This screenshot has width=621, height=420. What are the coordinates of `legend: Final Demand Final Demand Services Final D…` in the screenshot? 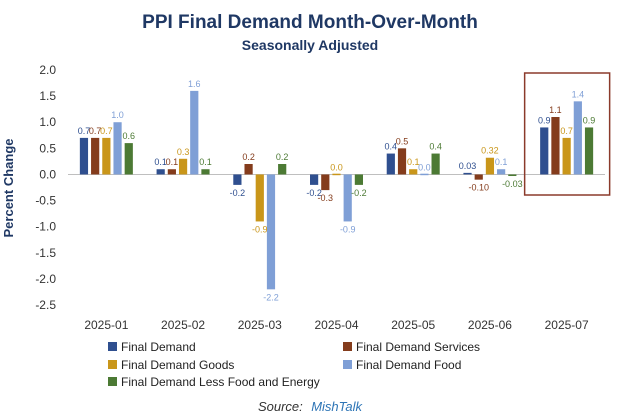 It's located at (294, 364).